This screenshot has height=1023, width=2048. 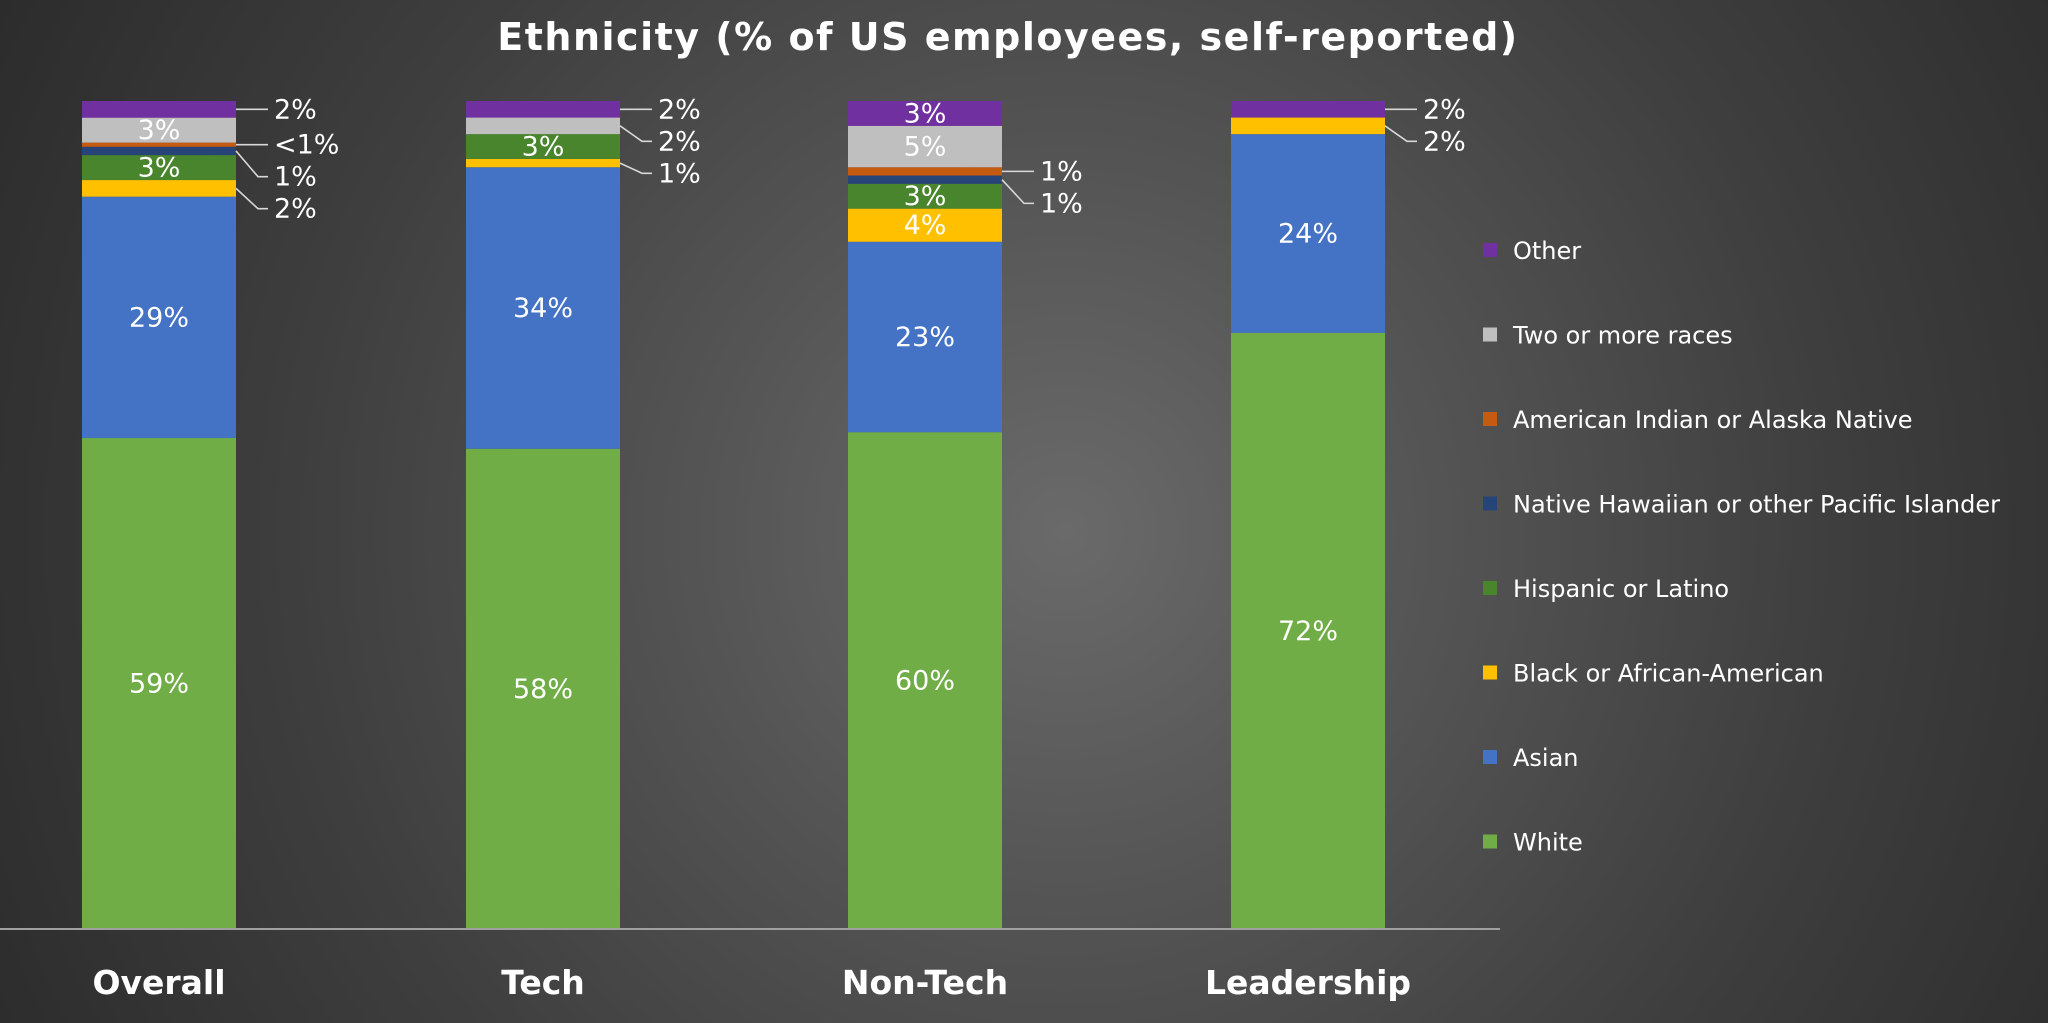 I want to click on bar-leadership-black-or-african-american, so click(x=1308, y=126).